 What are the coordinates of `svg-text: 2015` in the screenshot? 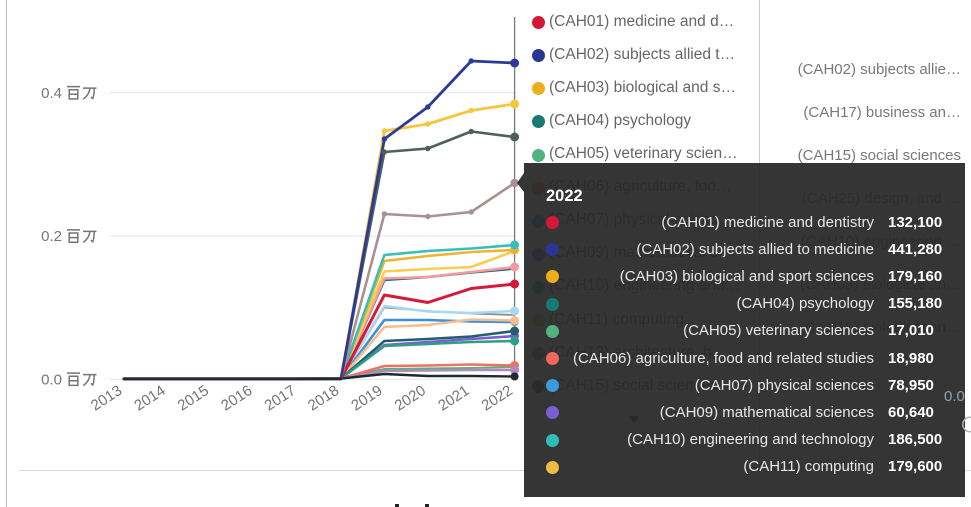 It's located at (193, 398).